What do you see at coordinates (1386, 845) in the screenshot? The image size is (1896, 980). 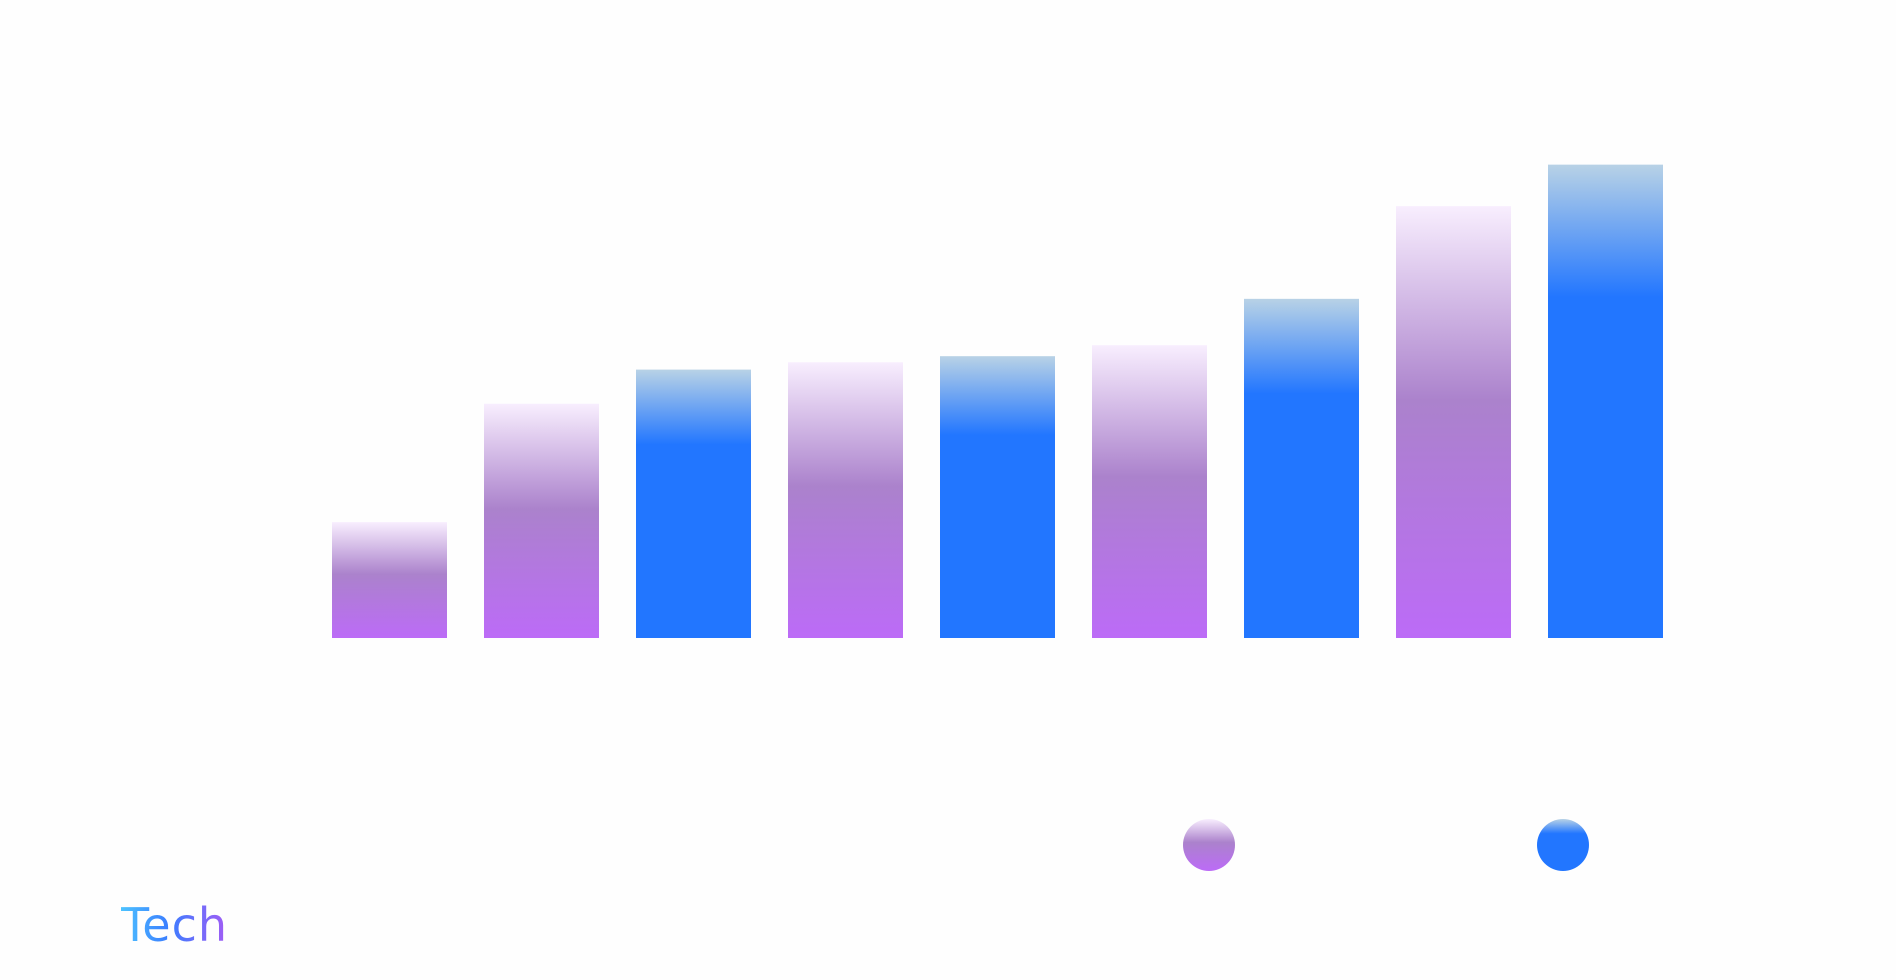 I see `legend` at bounding box center [1386, 845].